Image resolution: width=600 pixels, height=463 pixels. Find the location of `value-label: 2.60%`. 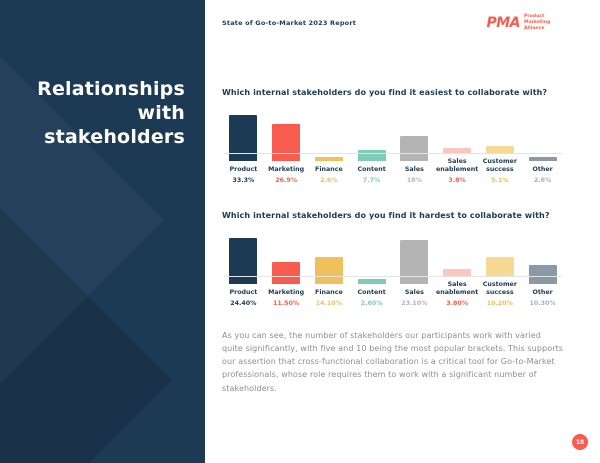

value-label: 2.60% is located at coordinates (371, 303).